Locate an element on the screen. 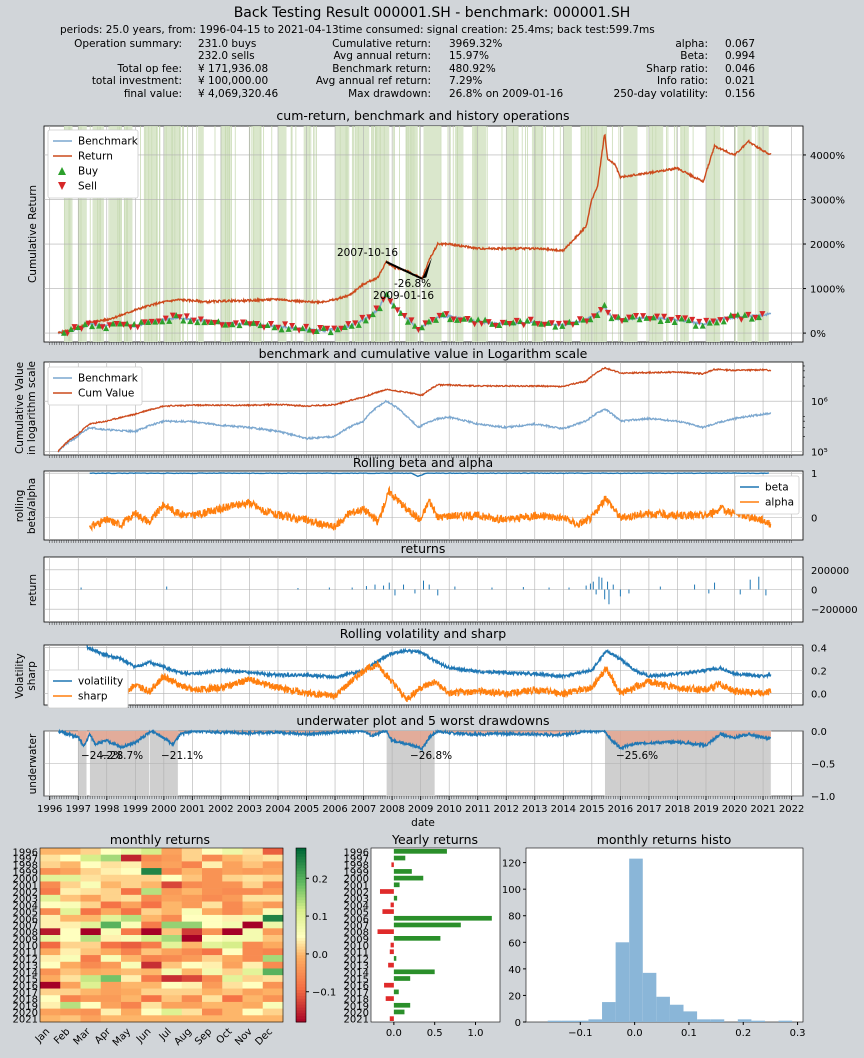 Image resolution: width=864 pixels, height=1058 pixels. xtick-label: Apr is located at coordinates (103, 1036).